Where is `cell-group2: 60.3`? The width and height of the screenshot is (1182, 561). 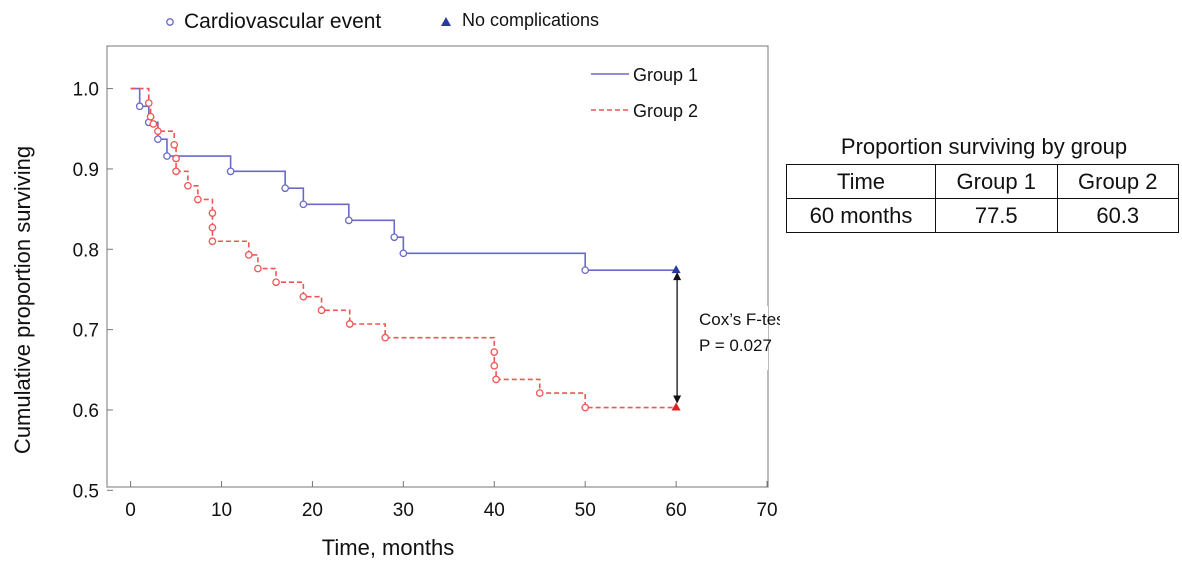 cell-group2: 60.3 is located at coordinates (1117, 215).